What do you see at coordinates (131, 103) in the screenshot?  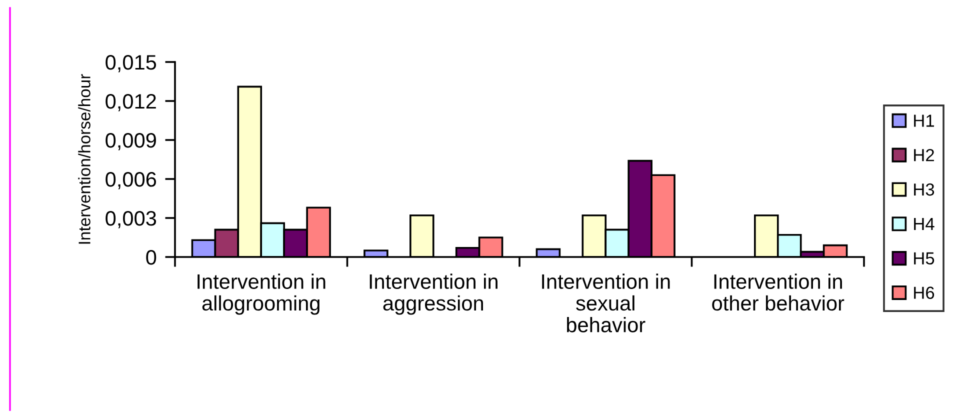 I see `y-tick-label: 0,012` at bounding box center [131, 103].